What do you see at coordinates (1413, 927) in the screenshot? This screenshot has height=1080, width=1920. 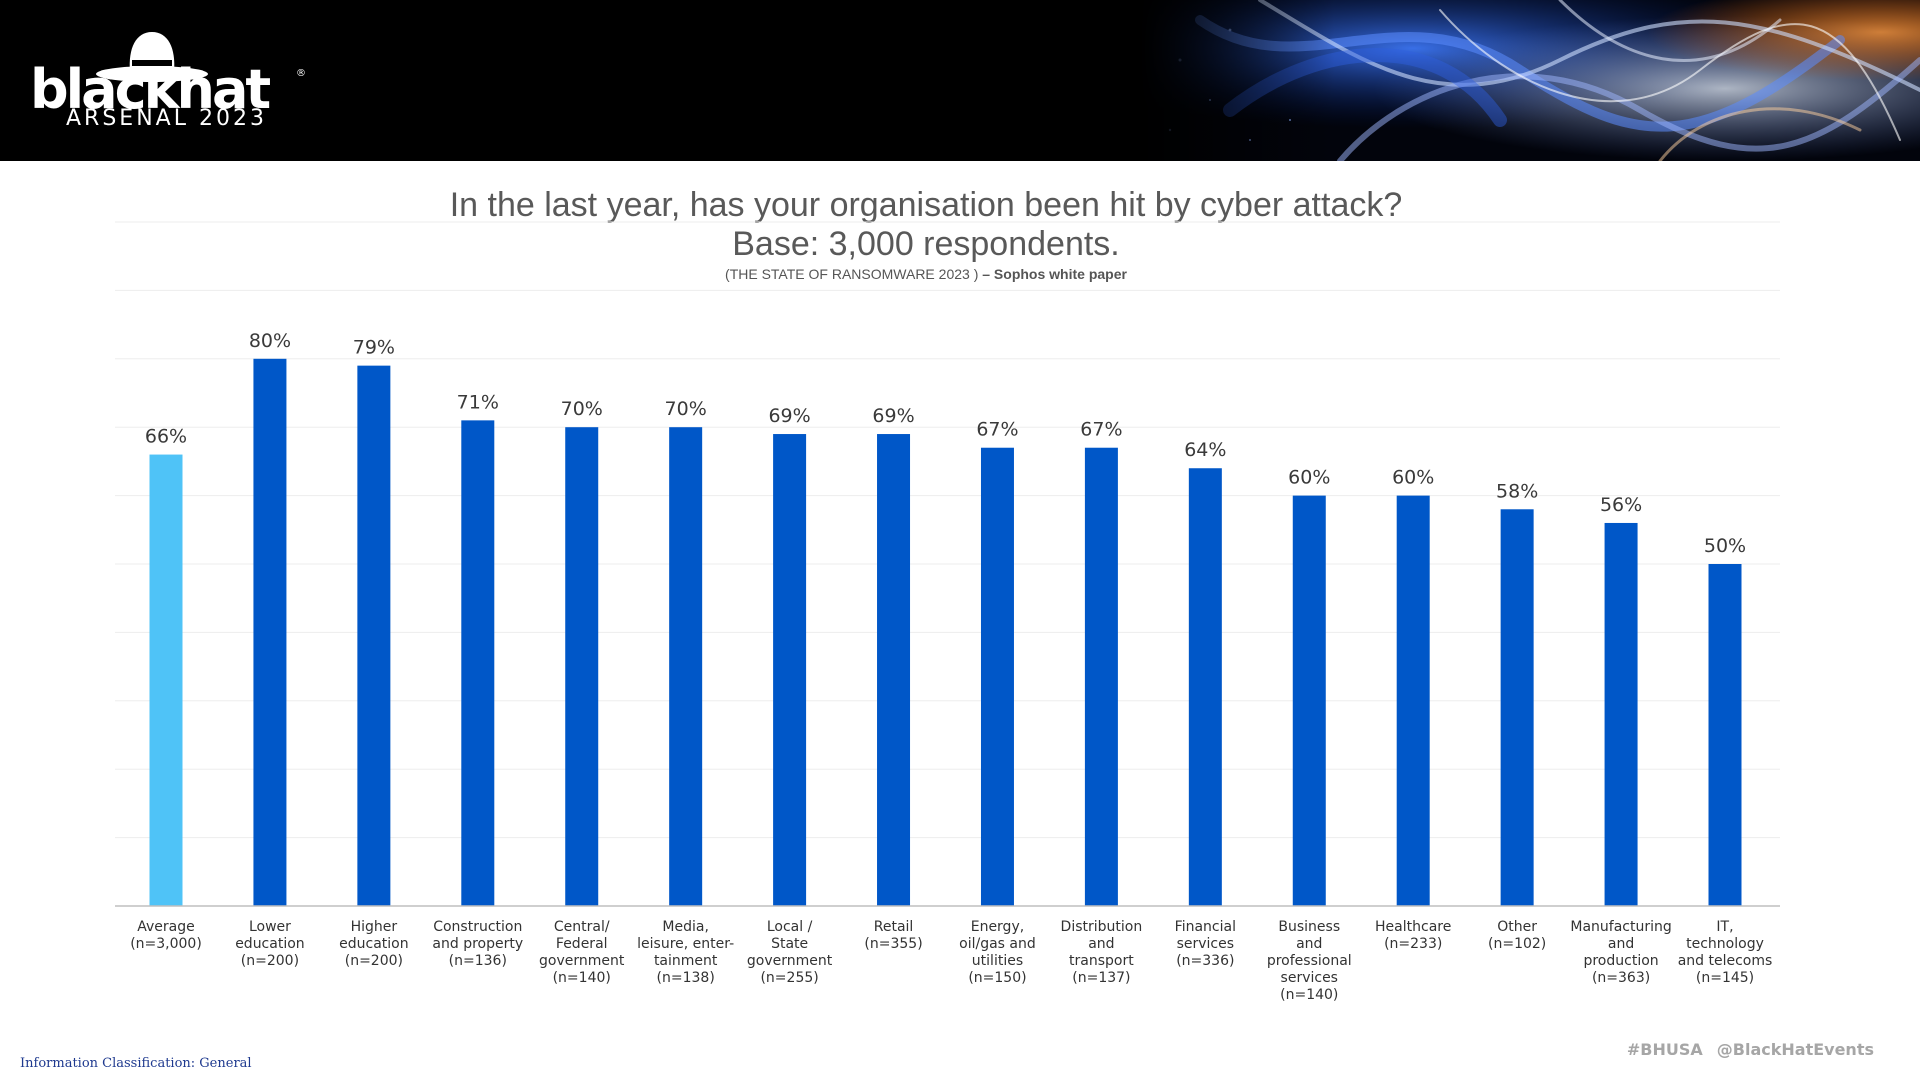 I see `category-label-line: Healthcare` at bounding box center [1413, 927].